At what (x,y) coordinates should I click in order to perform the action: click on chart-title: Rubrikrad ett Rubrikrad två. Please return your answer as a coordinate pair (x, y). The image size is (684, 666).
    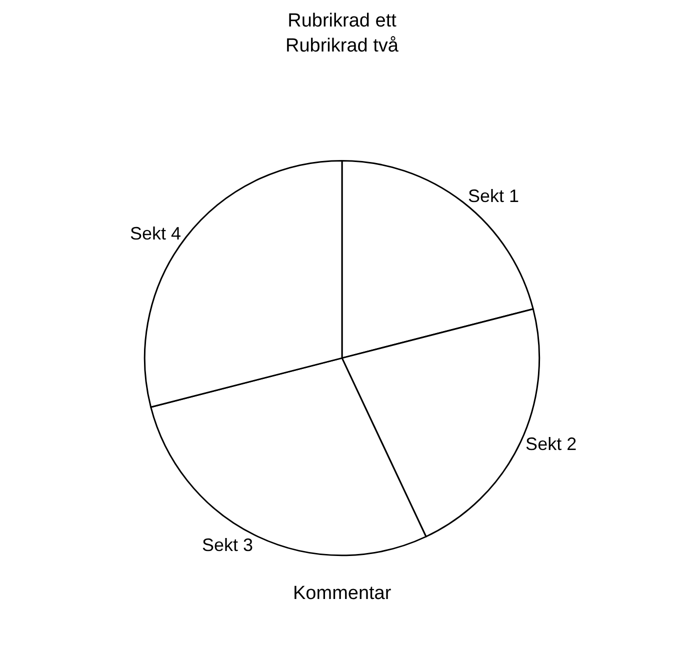
    Looking at the image, I should click on (342, 33).